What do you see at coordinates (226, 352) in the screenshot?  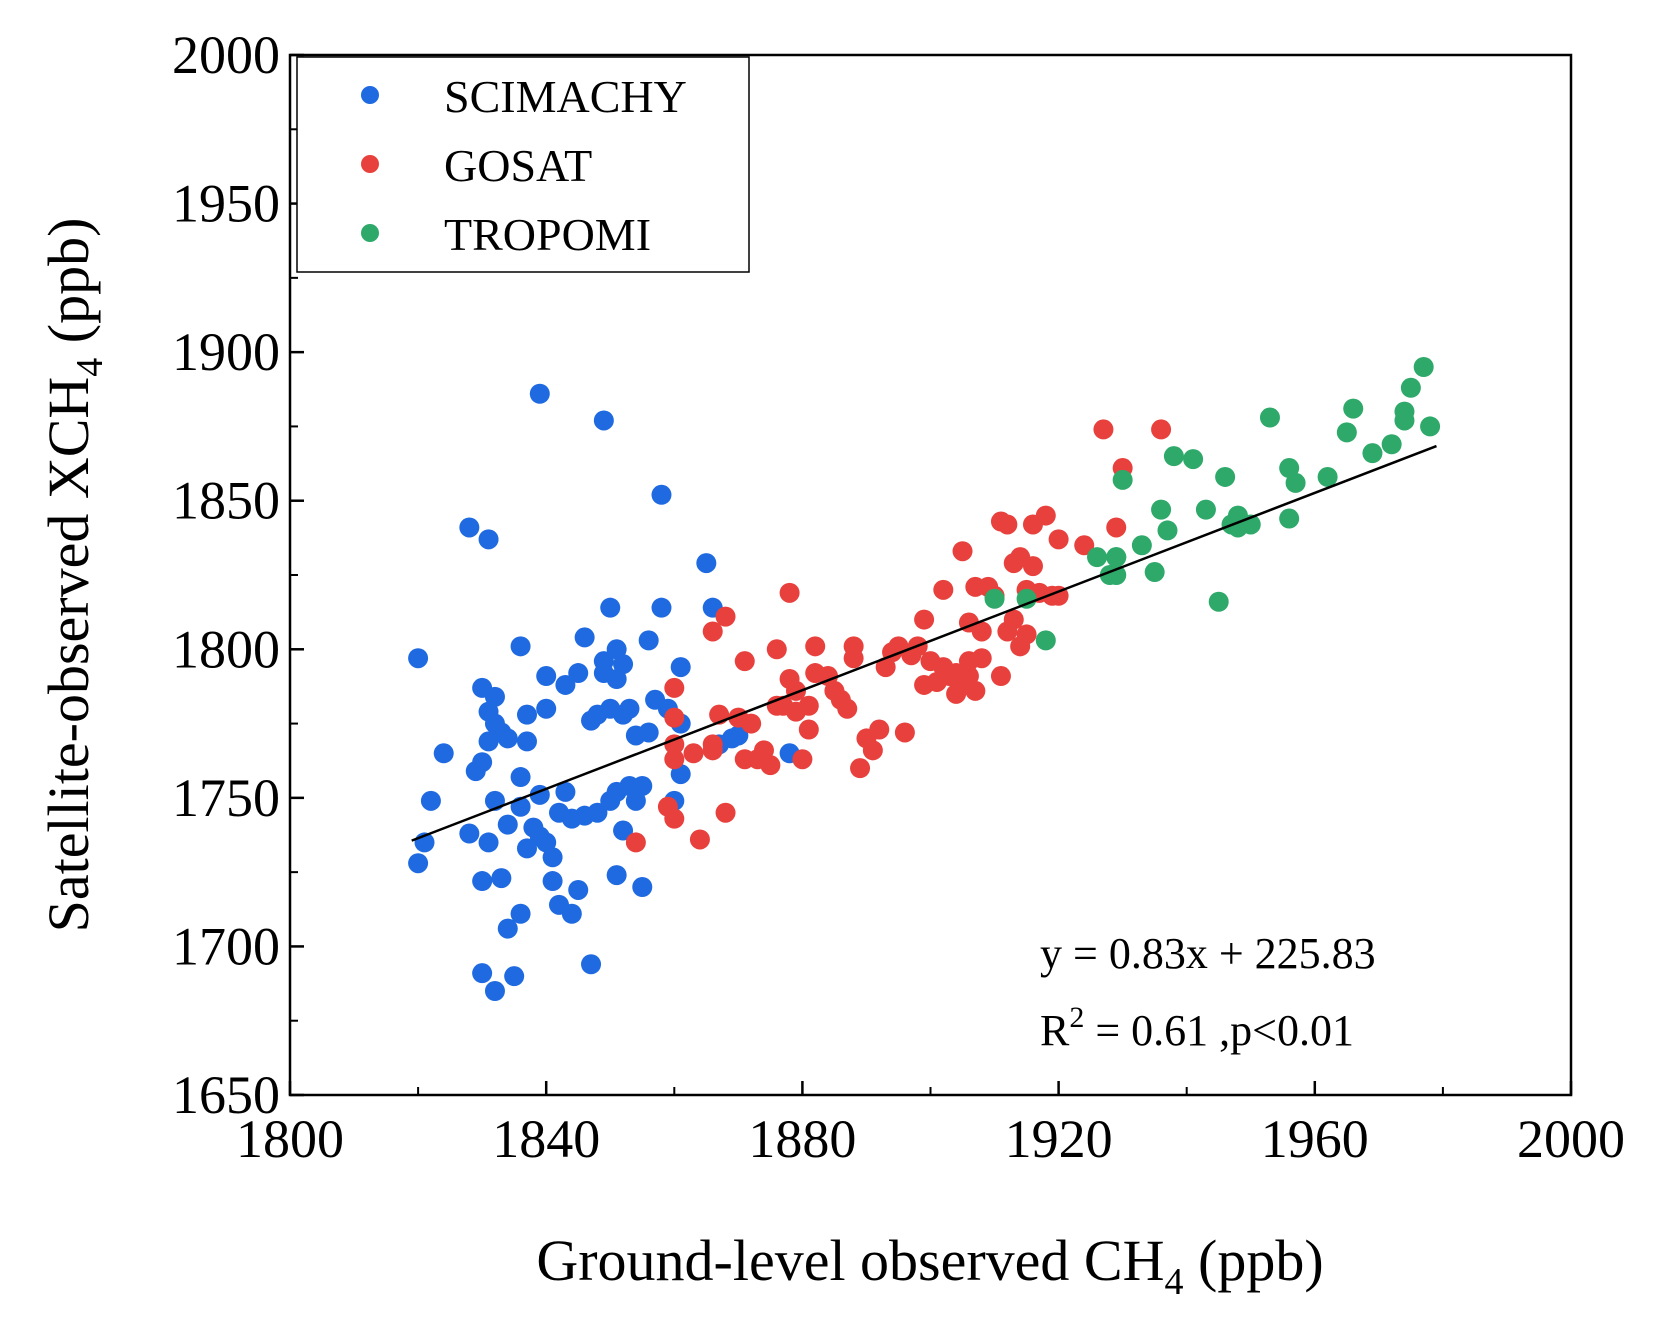 I see `y-tick-label: 1900` at bounding box center [226, 352].